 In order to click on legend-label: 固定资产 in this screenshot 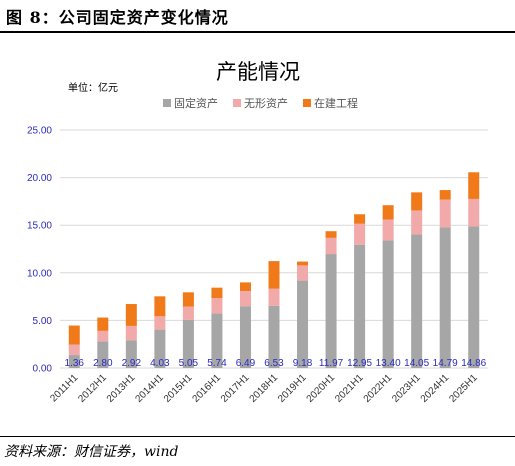, I will do `click(196, 103)`.